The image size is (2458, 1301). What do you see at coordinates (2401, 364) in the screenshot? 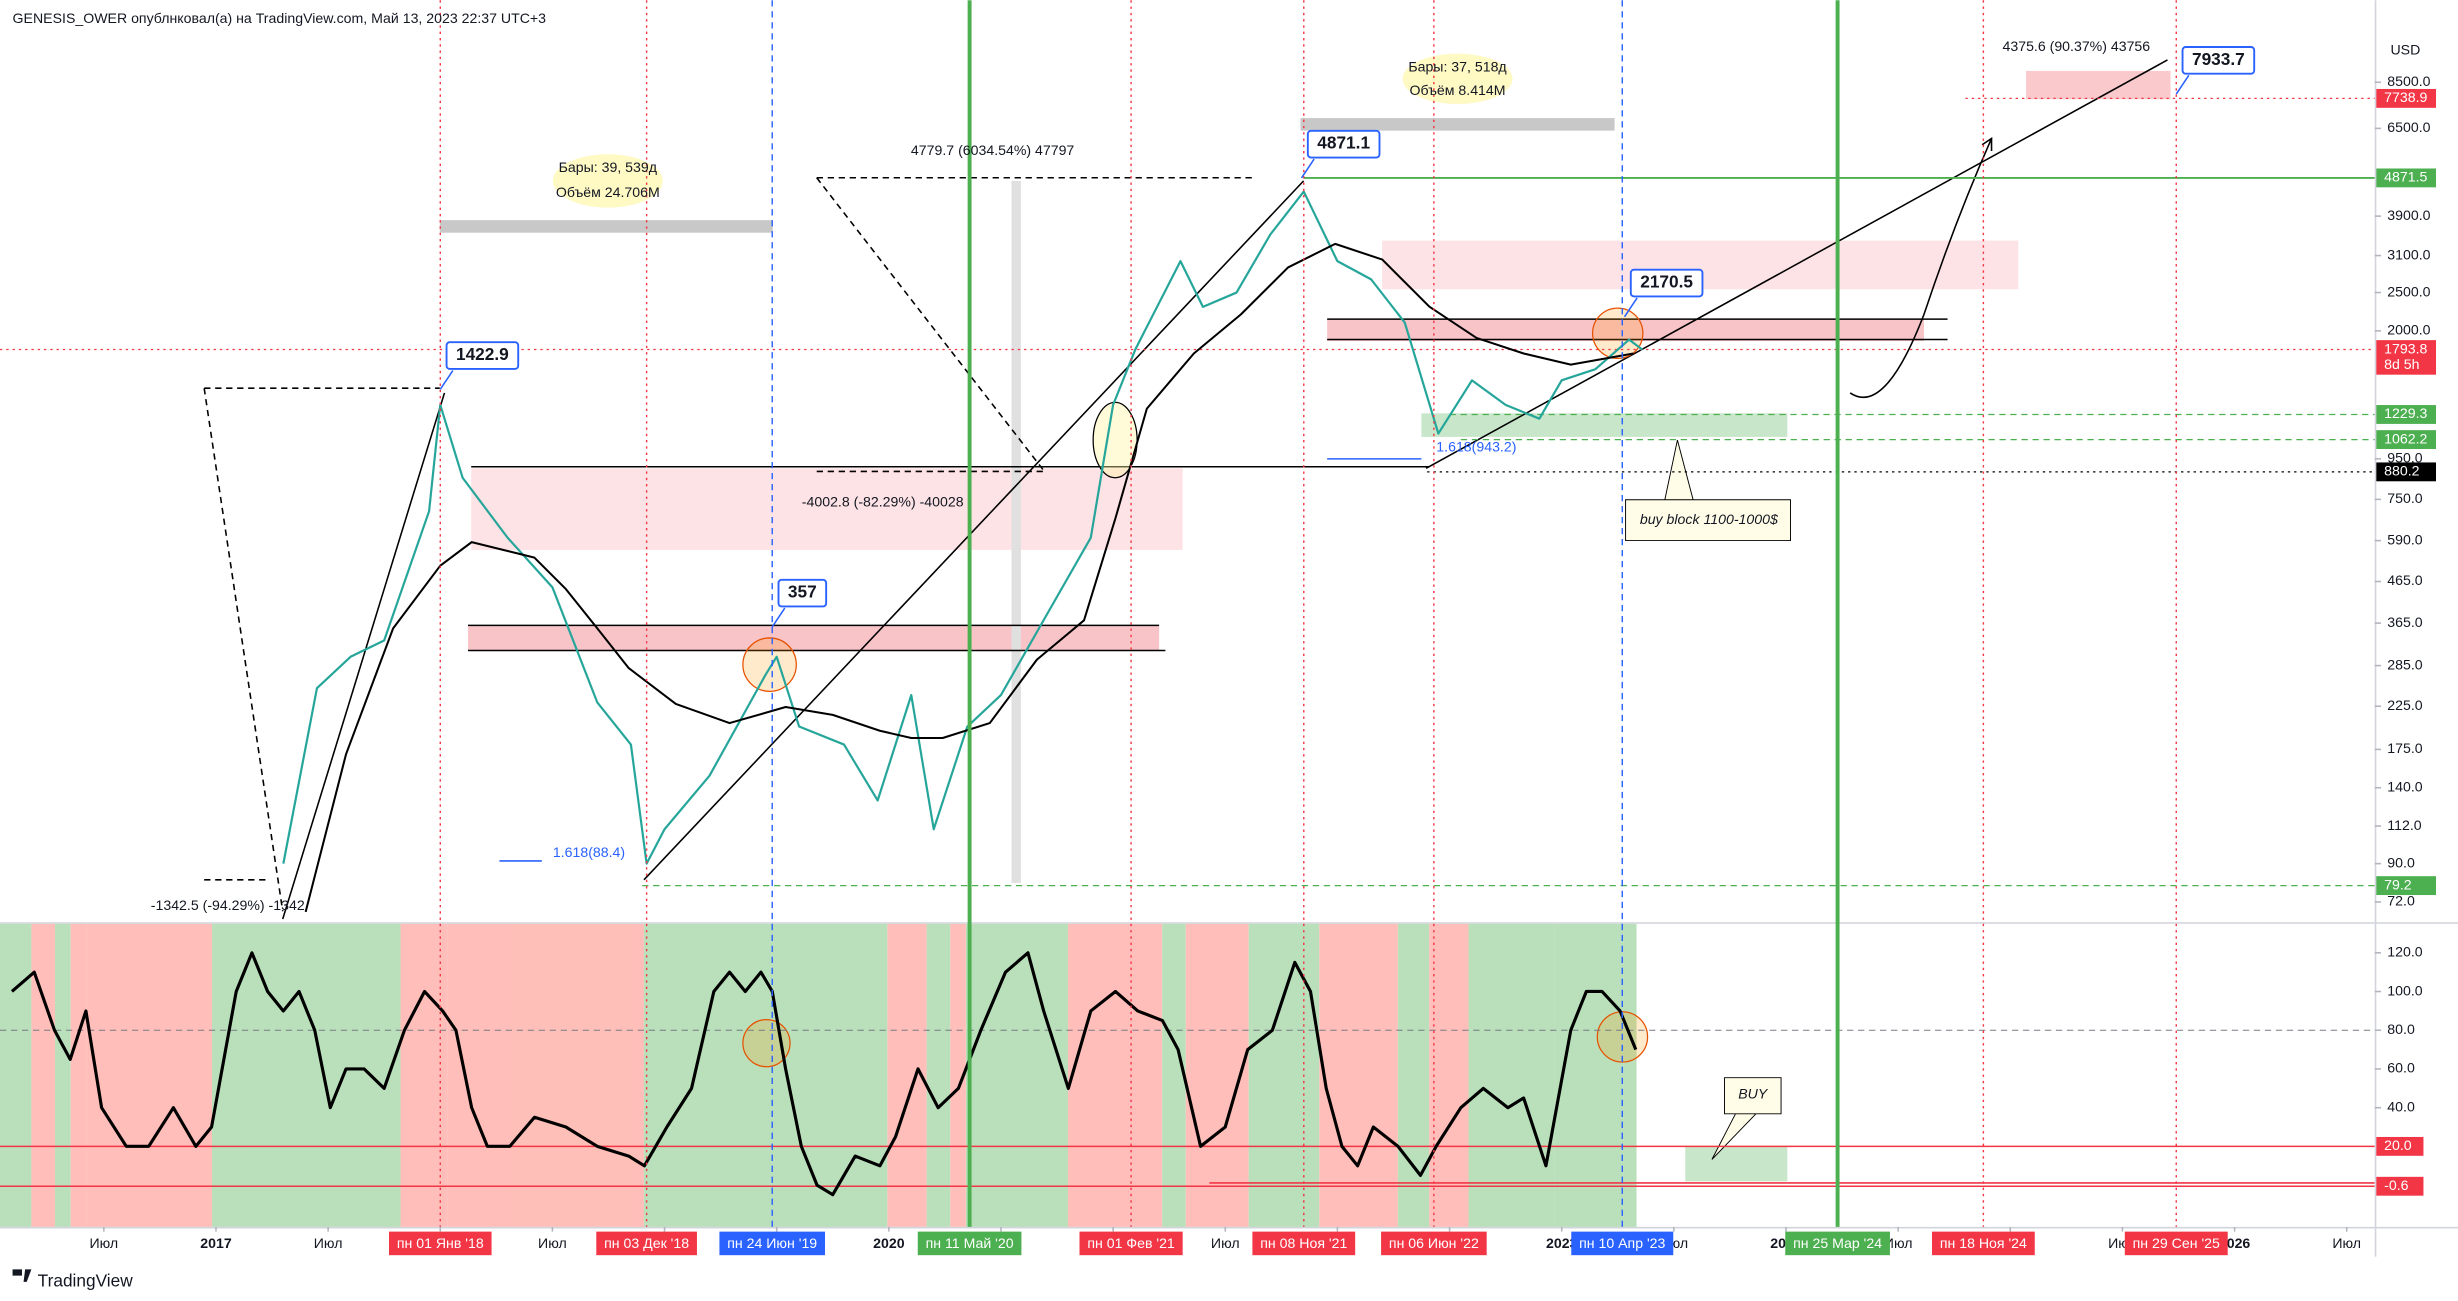
I see `price-marker-note: 8d 5h` at bounding box center [2401, 364].